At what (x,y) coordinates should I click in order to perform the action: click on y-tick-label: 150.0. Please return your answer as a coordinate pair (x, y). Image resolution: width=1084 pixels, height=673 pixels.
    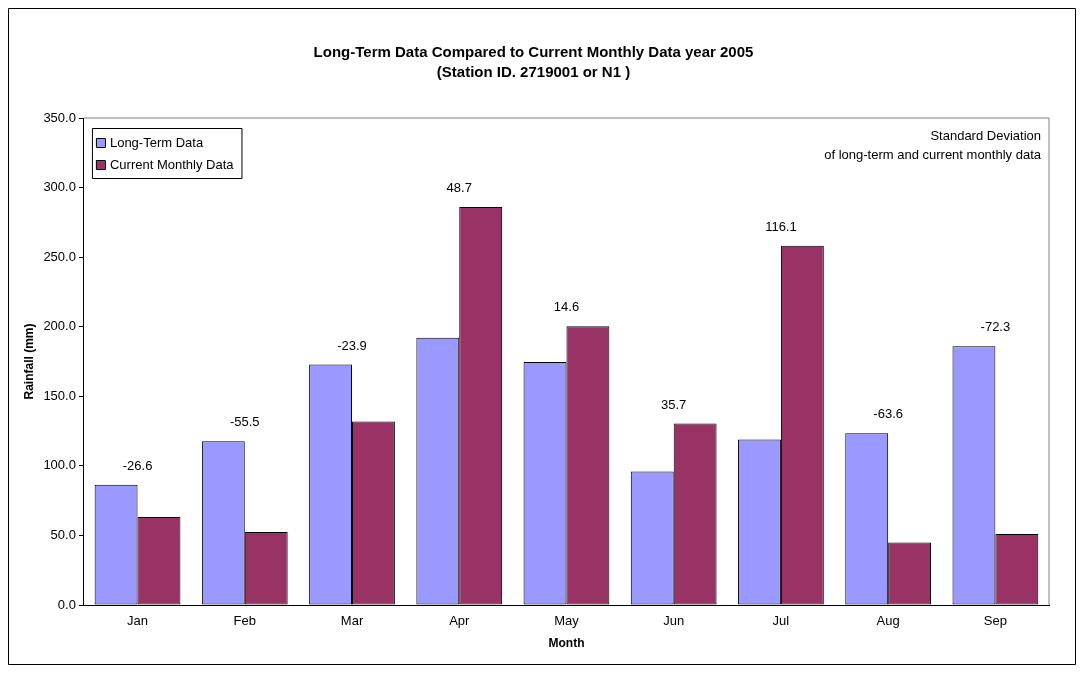
    Looking at the image, I should click on (59, 395).